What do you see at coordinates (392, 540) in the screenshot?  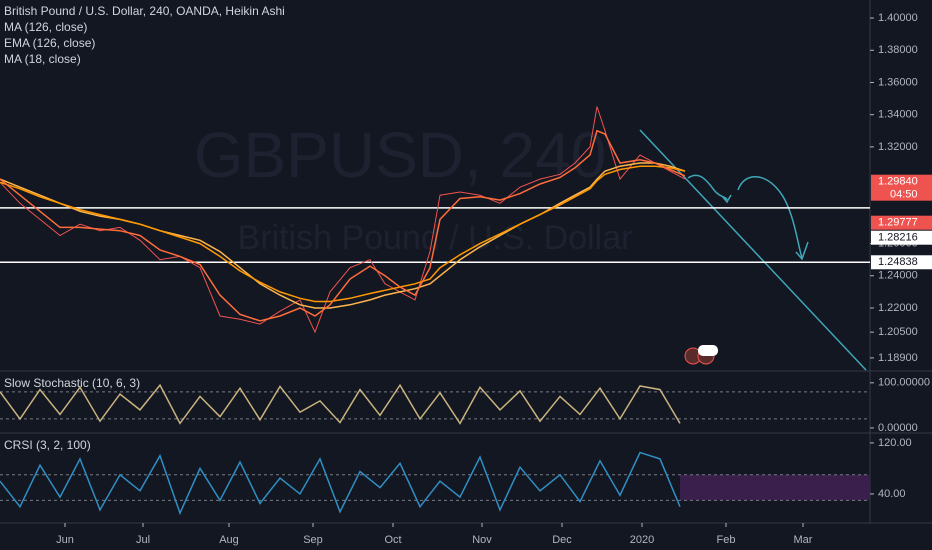 I see `x-tick-label: Oct` at bounding box center [392, 540].